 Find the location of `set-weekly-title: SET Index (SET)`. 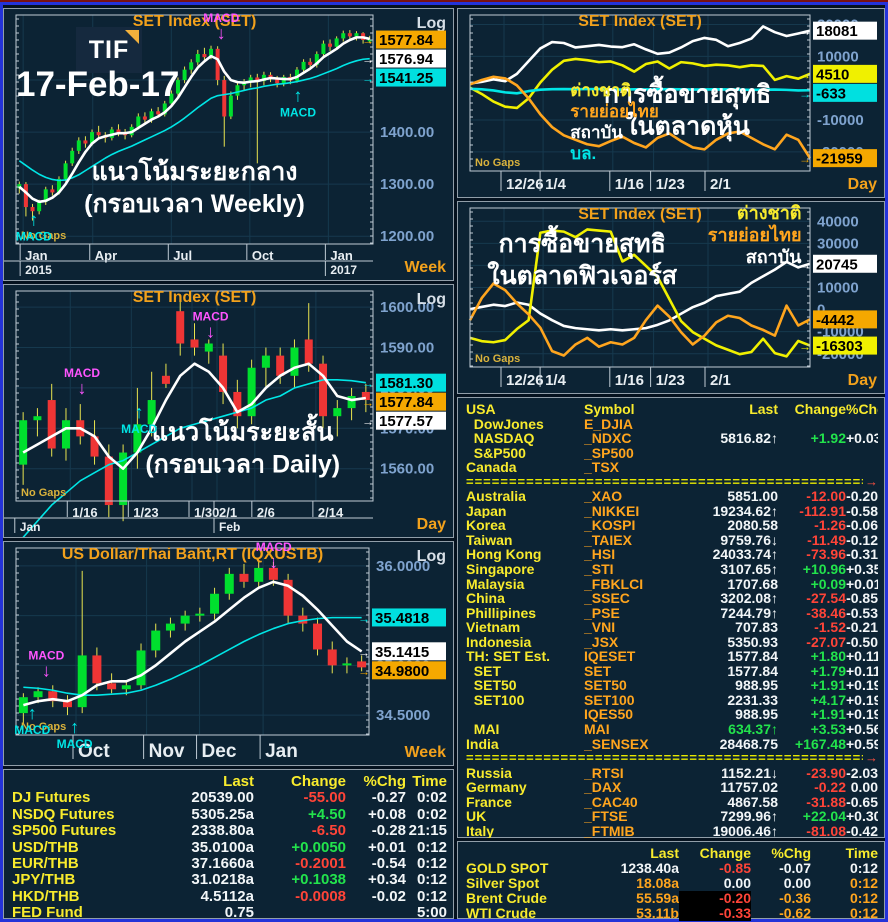

set-weekly-title: SET Index (SET) is located at coordinates (195, 21).